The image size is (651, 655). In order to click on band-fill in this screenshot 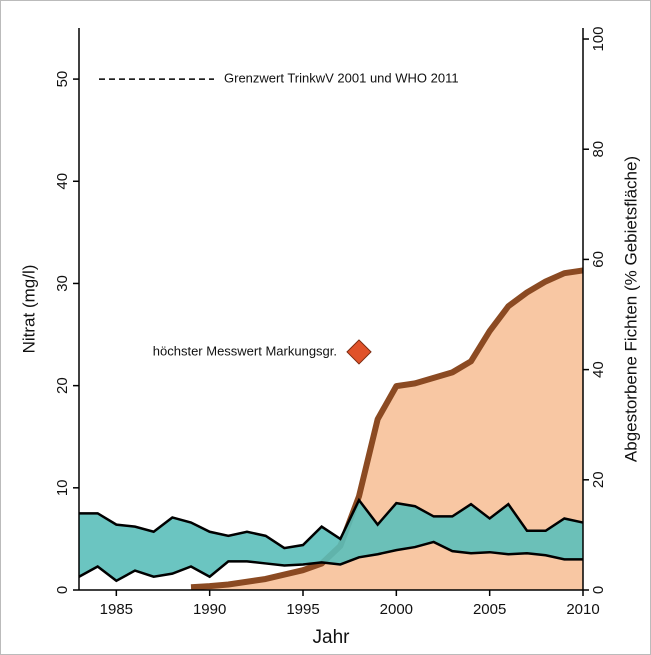, I will do `click(331, 540)`.